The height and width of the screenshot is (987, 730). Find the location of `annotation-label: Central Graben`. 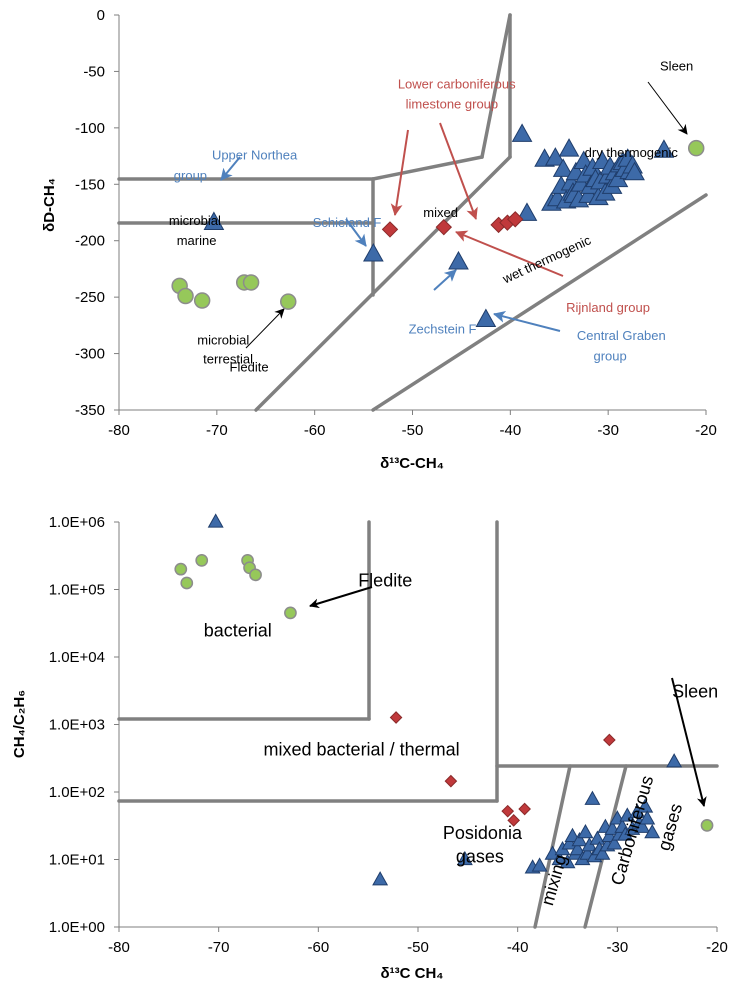

annotation-label: Central Graben is located at coordinates (621, 335).